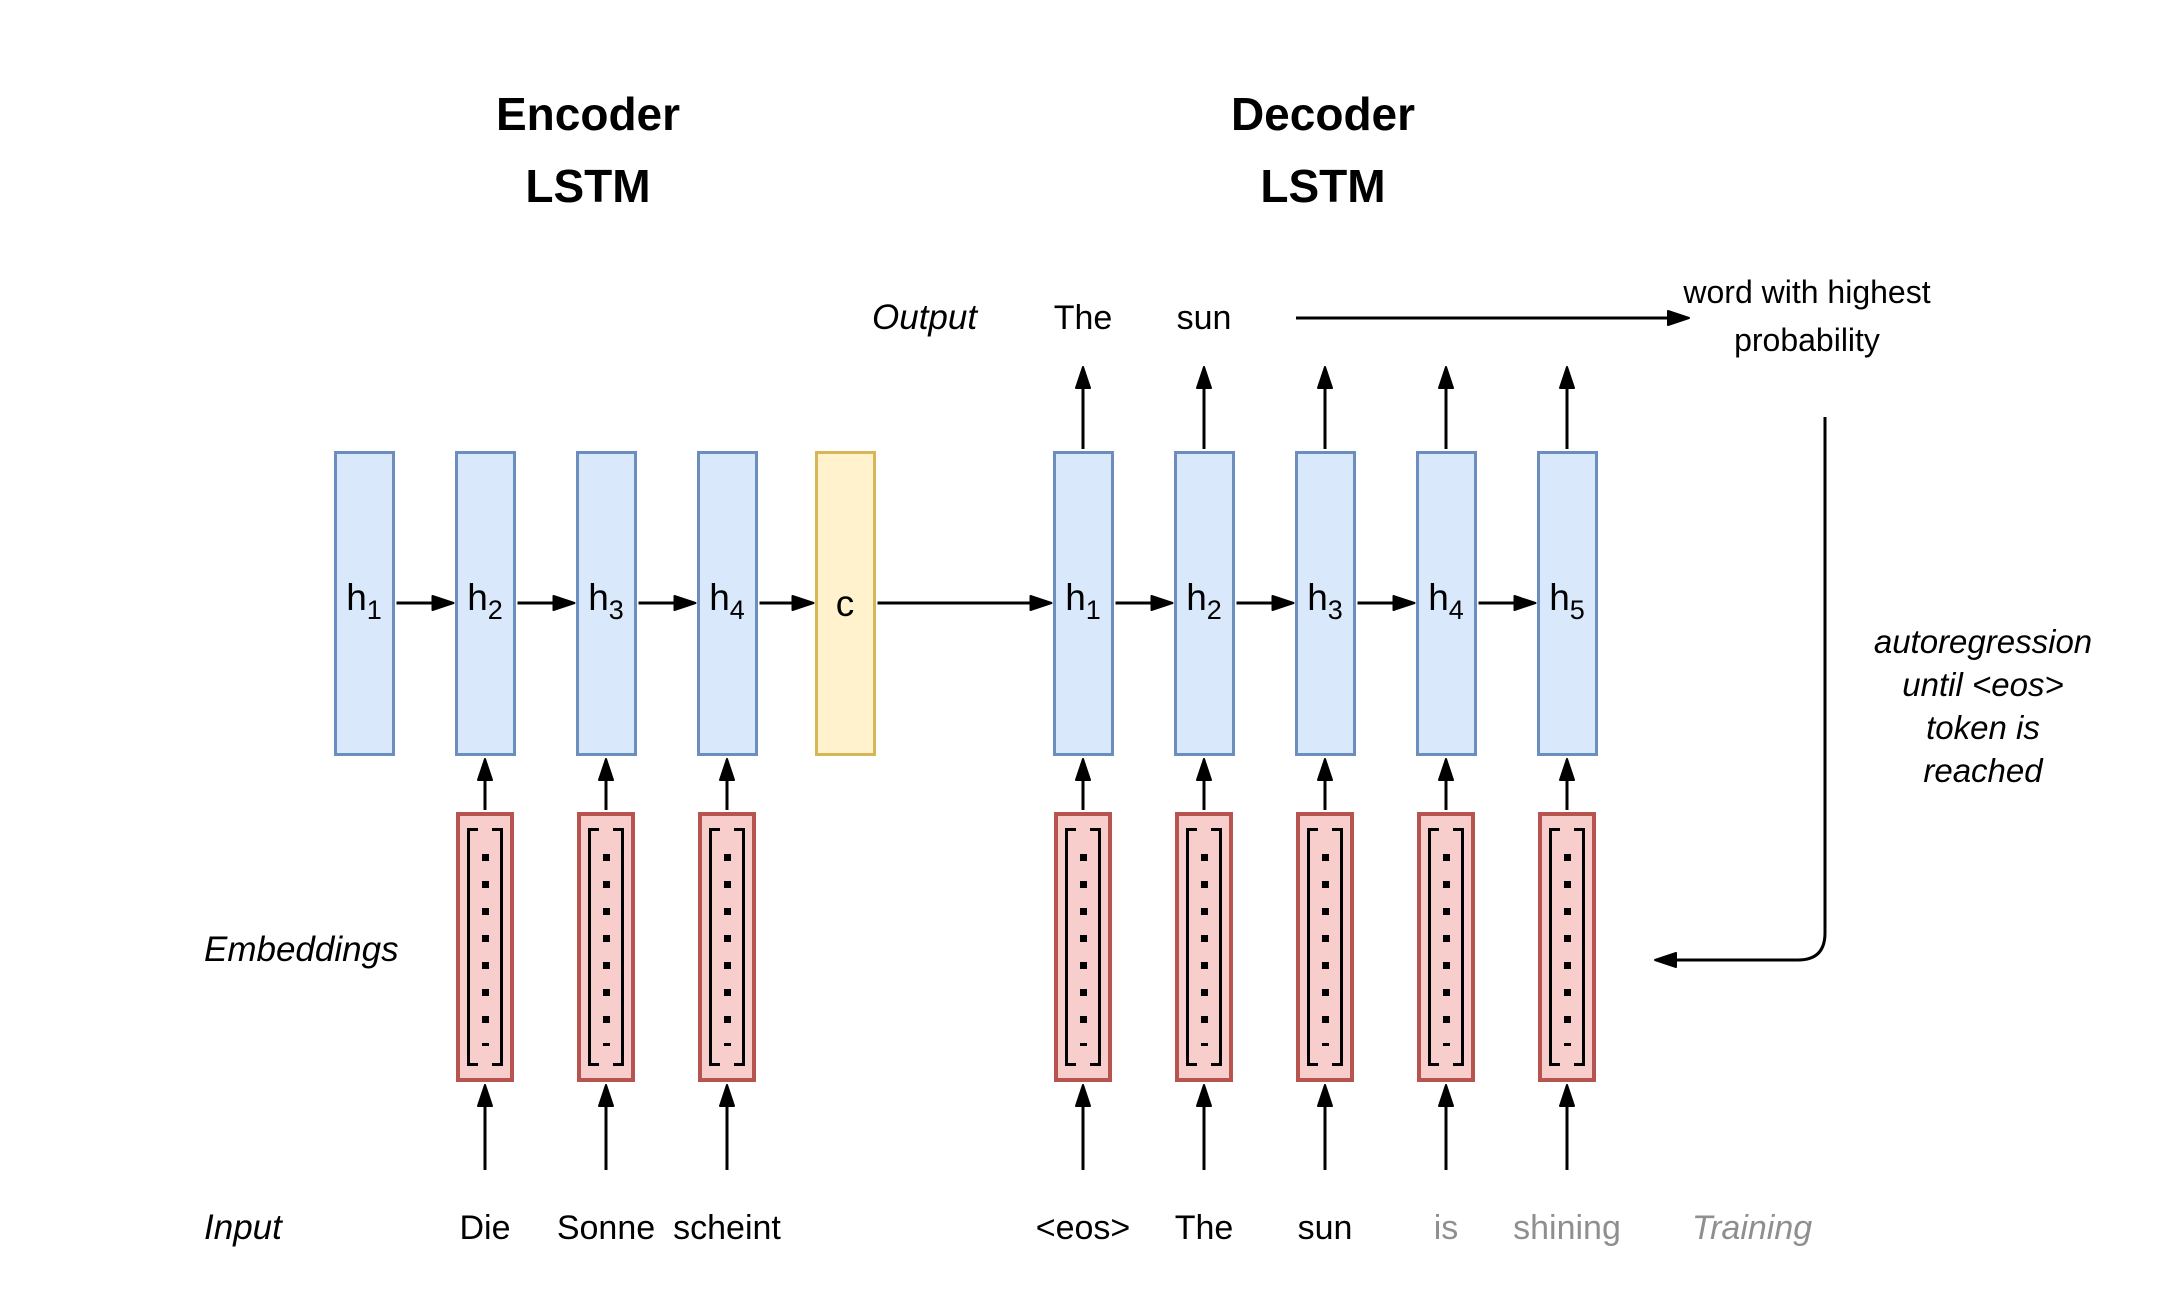  What do you see at coordinates (1740, 692) in the screenshot?
I see `arrow-autoregression-feedback` at bounding box center [1740, 692].